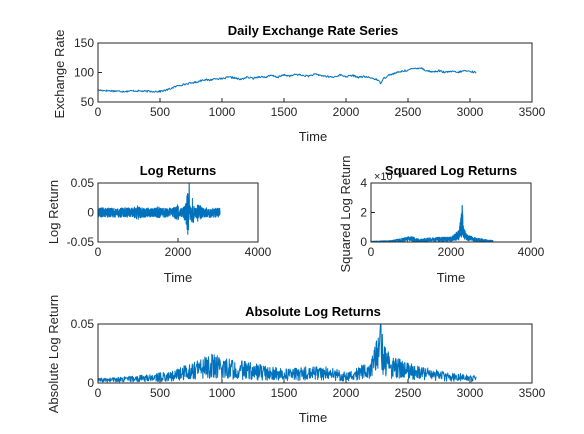  What do you see at coordinates (159, 208) in the screenshot?
I see `log-returns-series-line` at bounding box center [159, 208].